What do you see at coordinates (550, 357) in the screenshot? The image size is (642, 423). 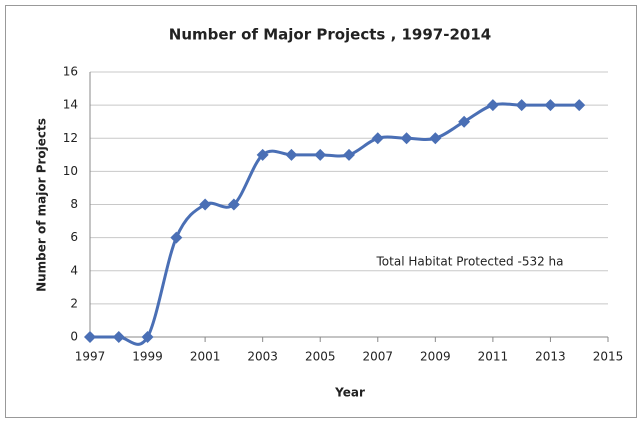 I see `x-tick-label: 2013` at bounding box center [550, 357].